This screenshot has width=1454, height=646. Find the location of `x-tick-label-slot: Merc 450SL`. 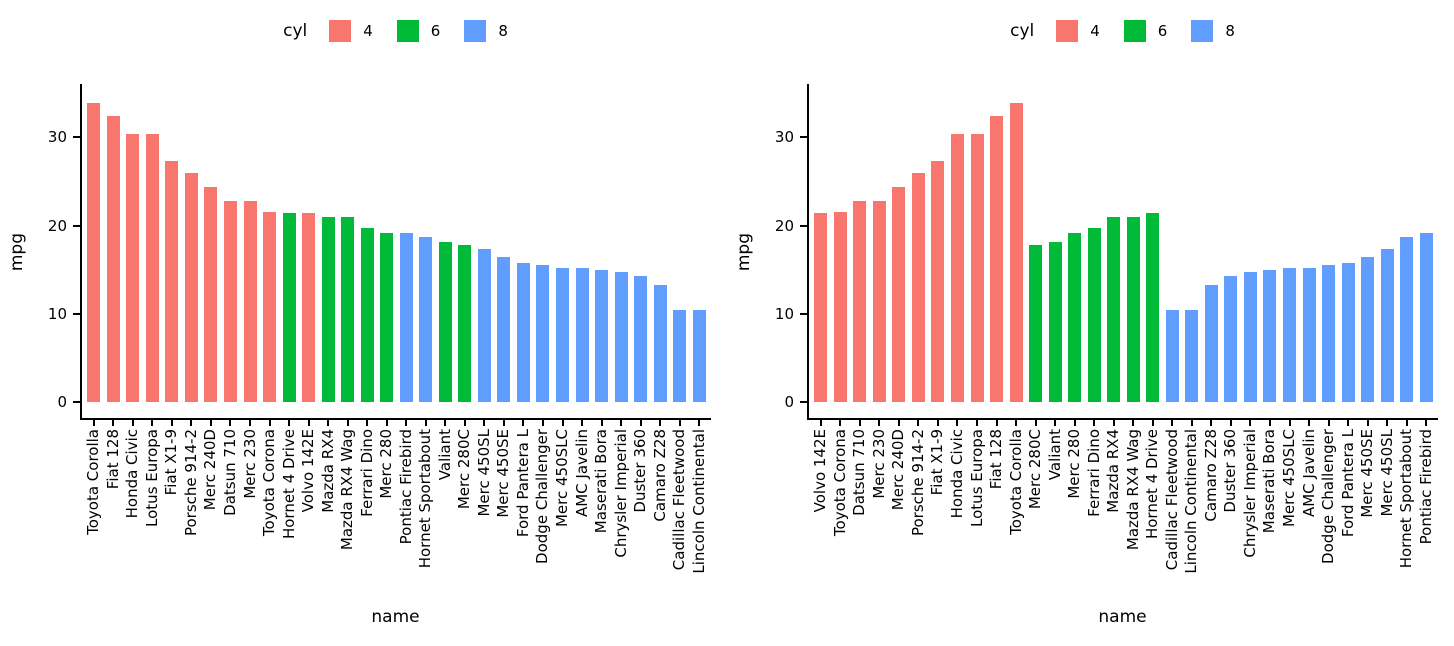

x-tick-label-slot: Merc 450SL is located at coordinates (485, 515).